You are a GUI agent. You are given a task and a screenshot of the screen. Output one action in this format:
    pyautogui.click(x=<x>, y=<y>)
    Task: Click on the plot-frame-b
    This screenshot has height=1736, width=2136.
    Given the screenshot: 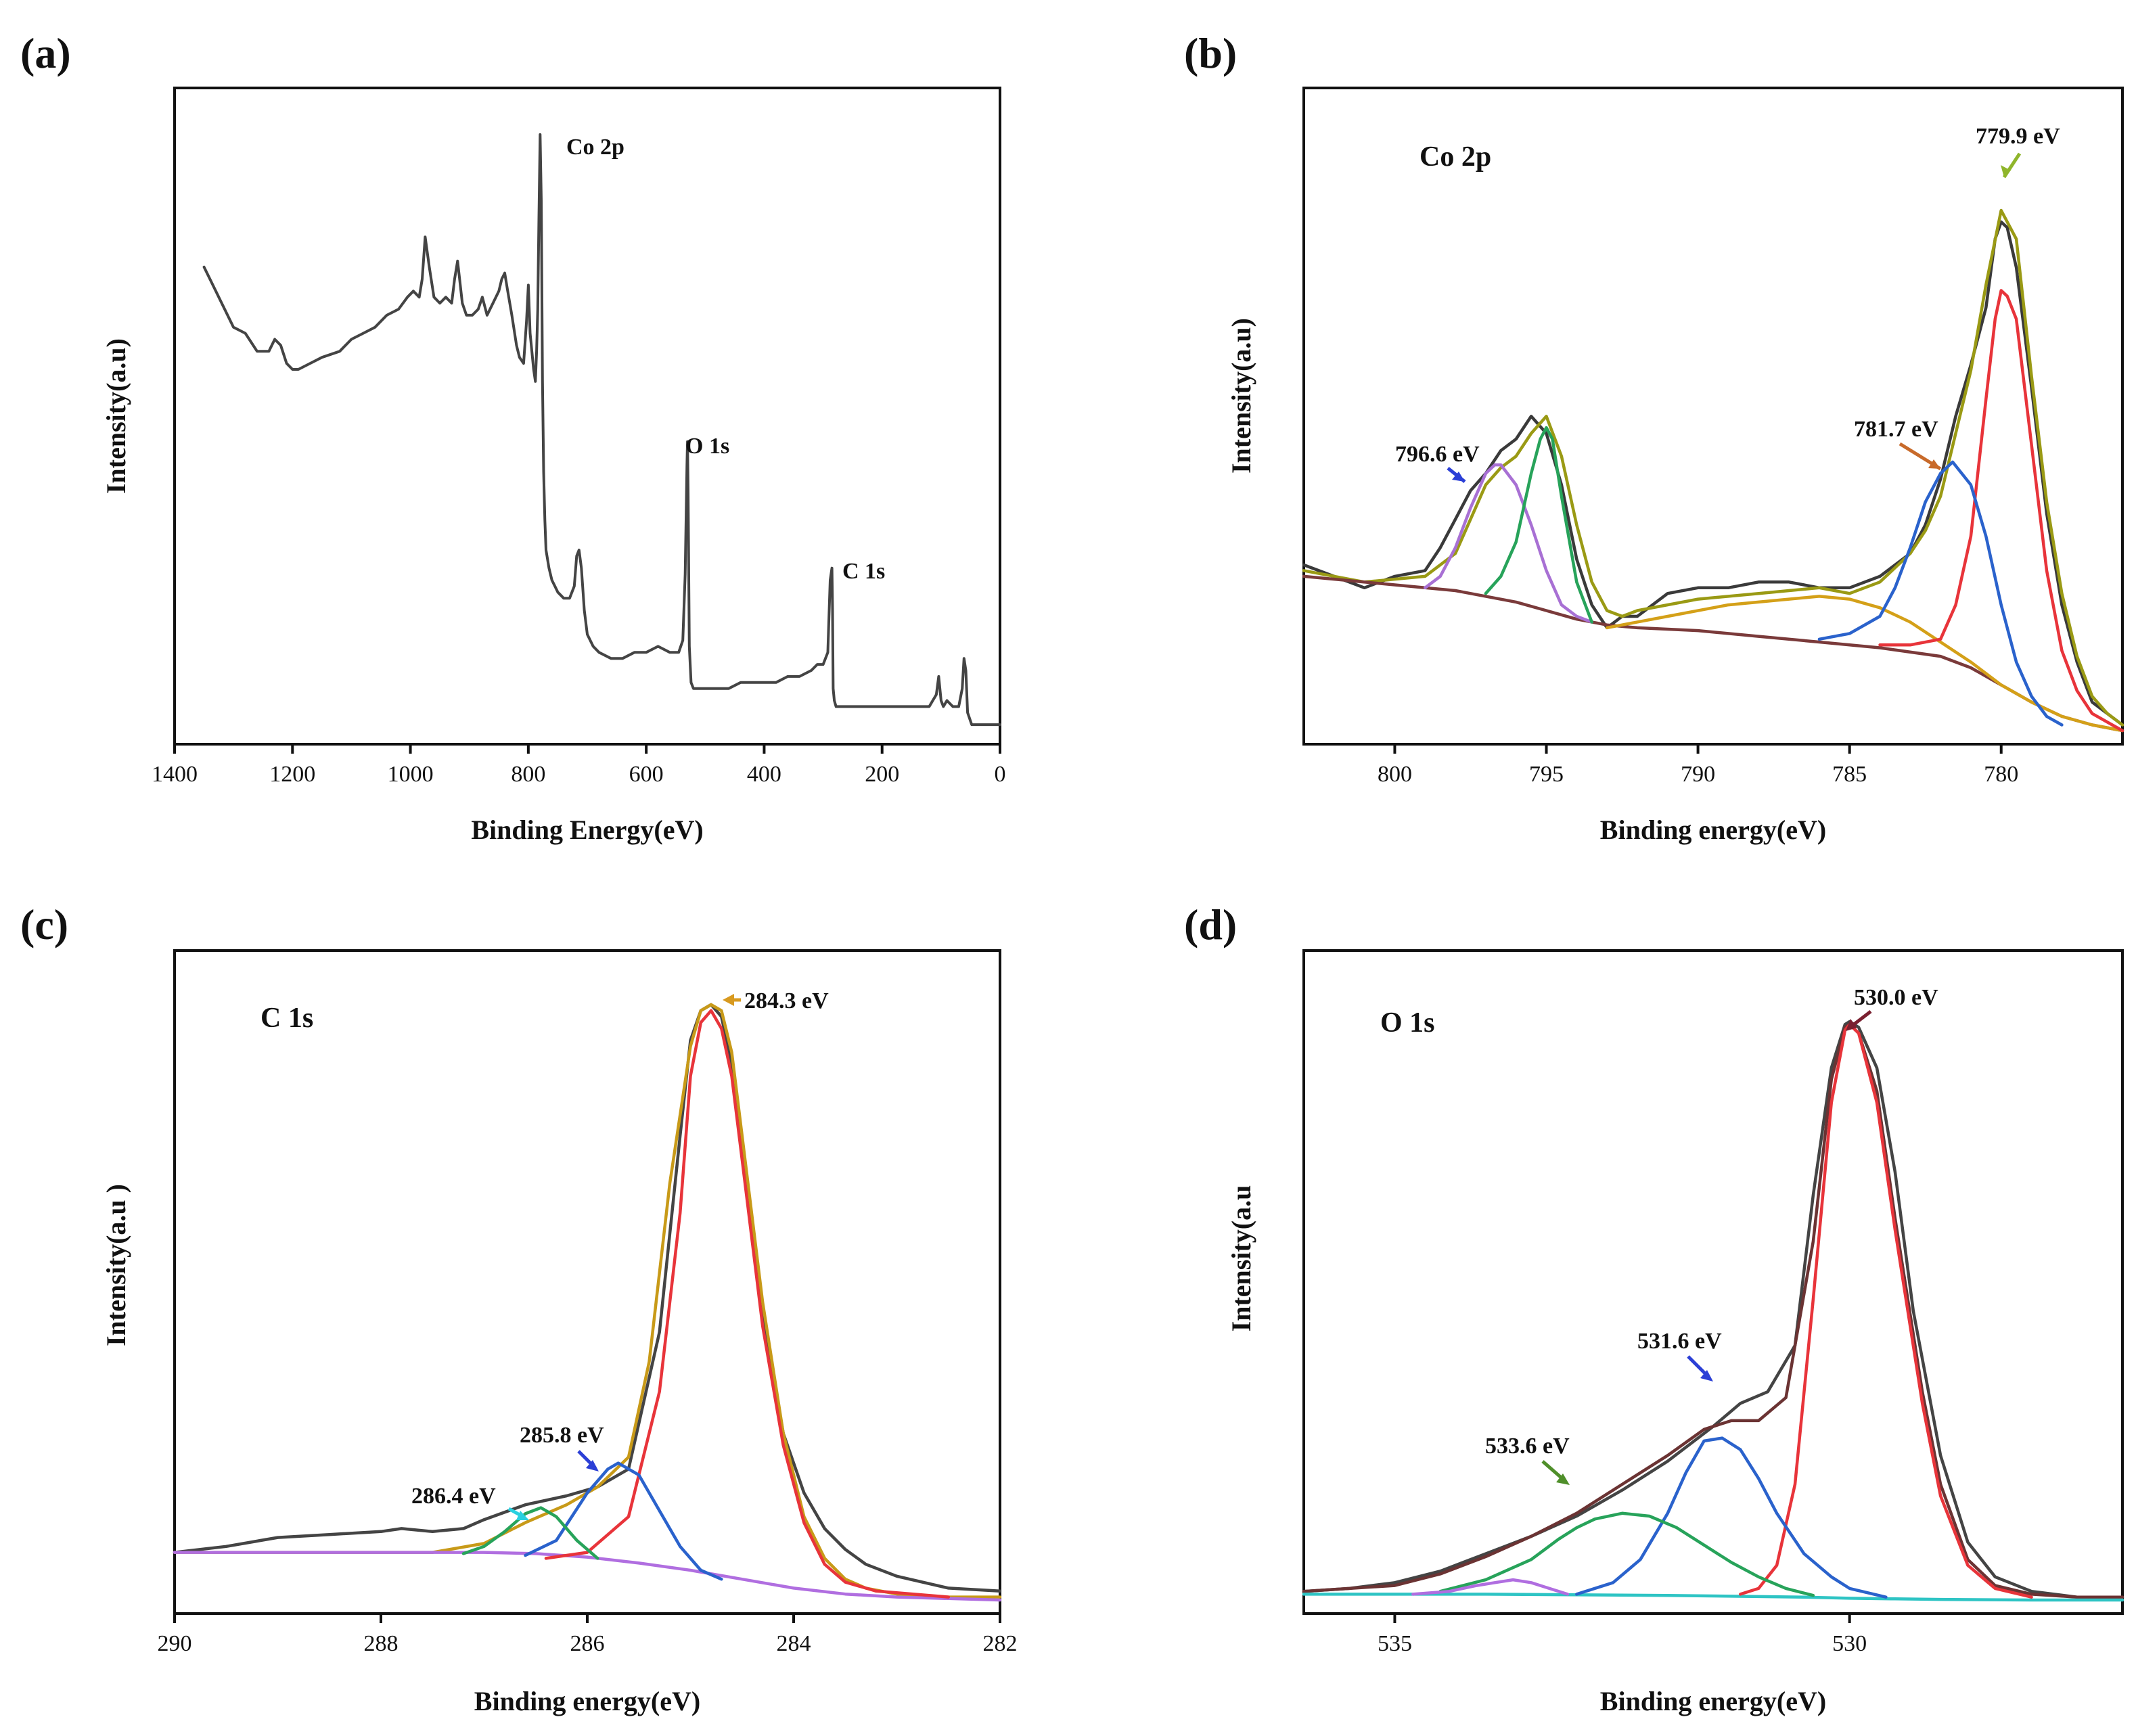 What is the action you would take?
    pyautogui.click(x=1713, y=416)
    